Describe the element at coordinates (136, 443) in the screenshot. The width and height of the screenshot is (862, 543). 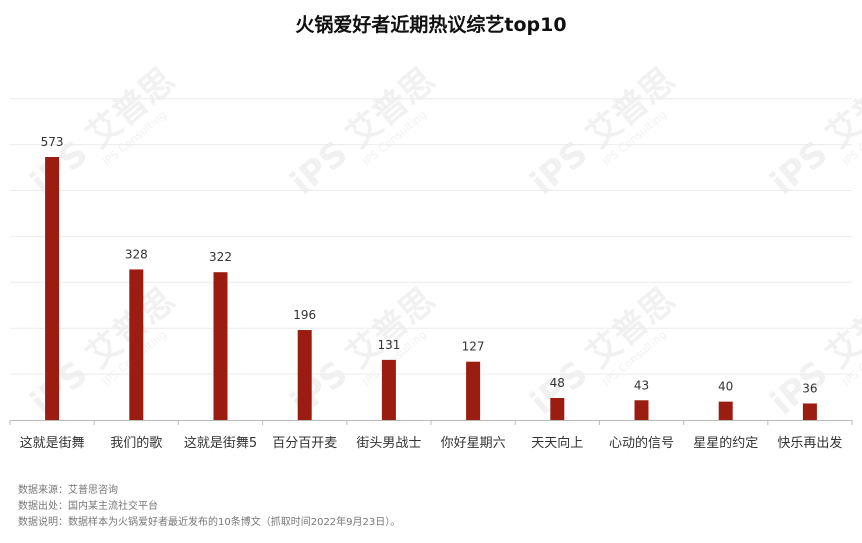
I see `x-tick-label: 我们的歌` at that location.